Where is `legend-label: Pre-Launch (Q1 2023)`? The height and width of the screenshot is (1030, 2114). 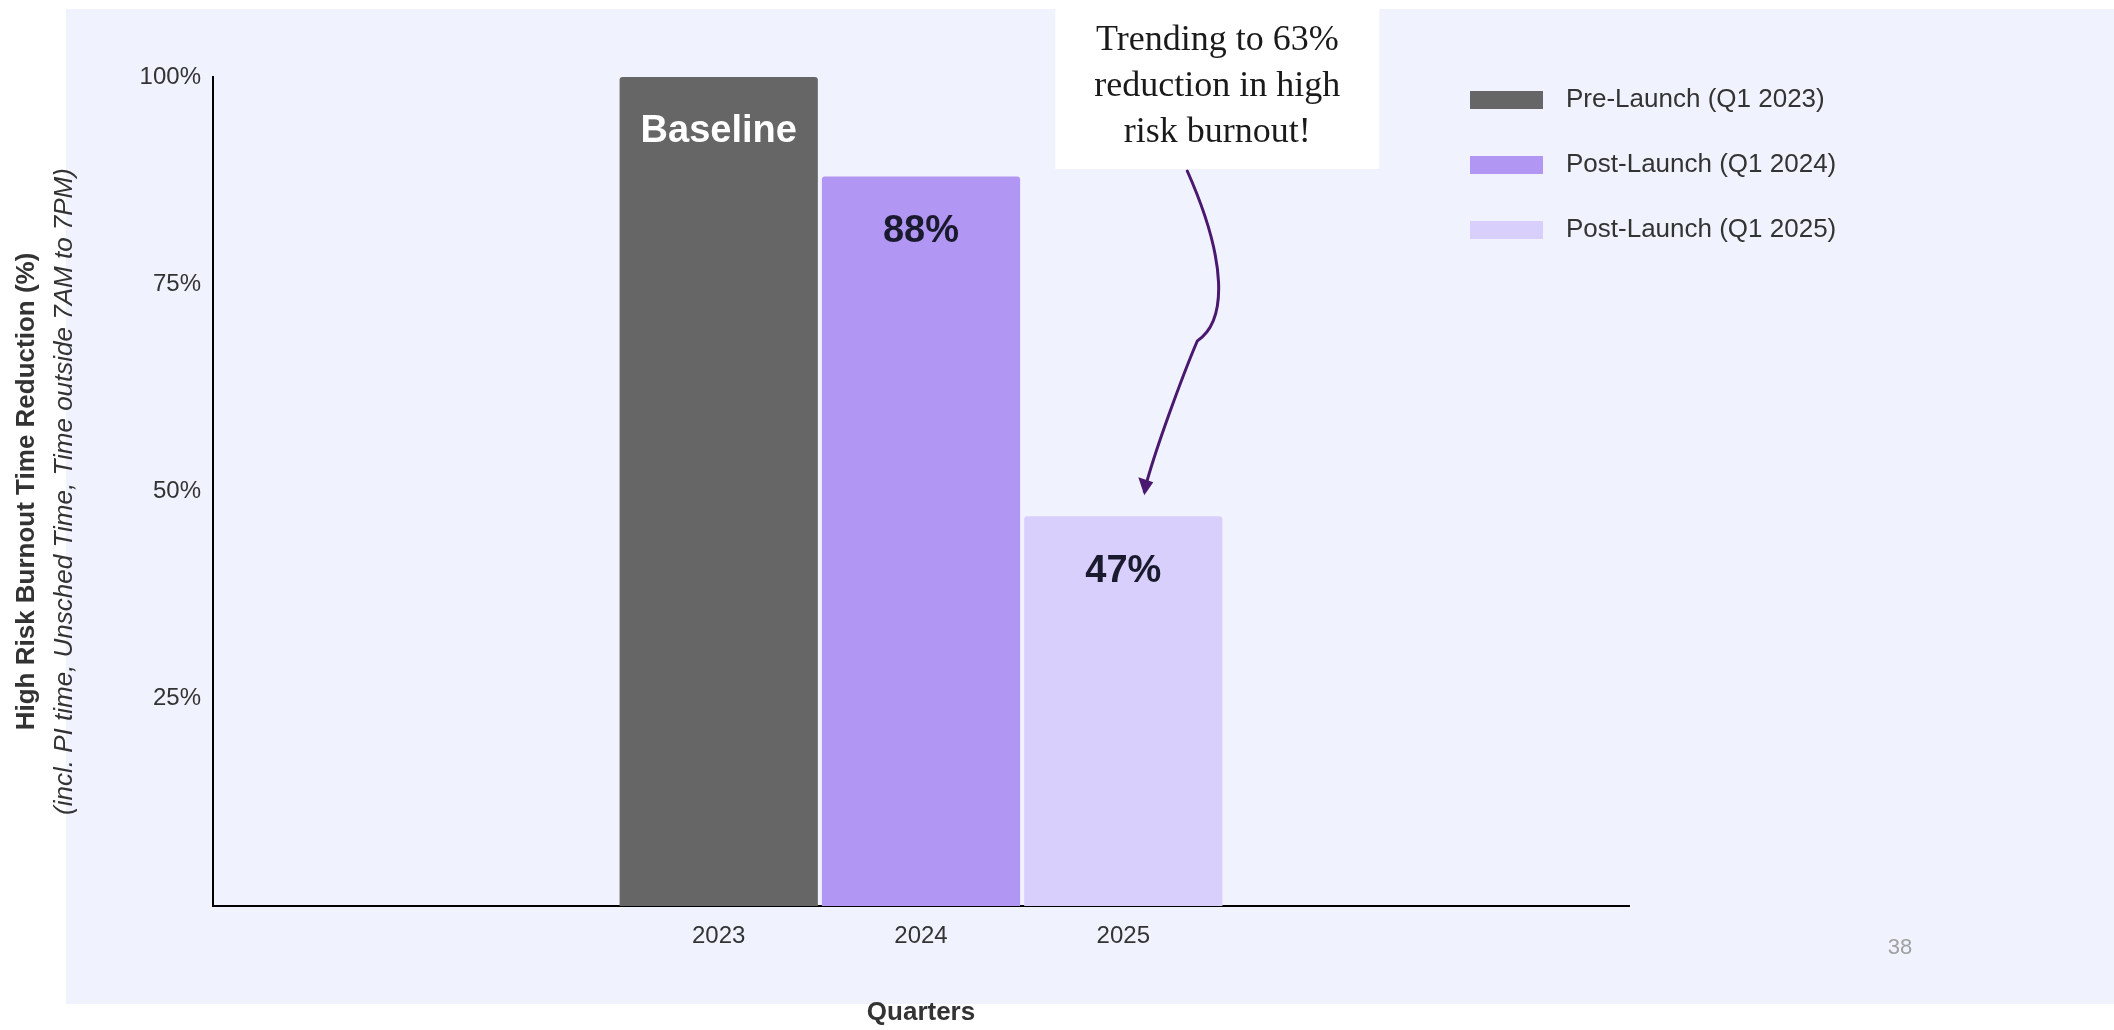
legend-label: Pre-Launch (Q1 2023) is located at coordinates (1695, 98).